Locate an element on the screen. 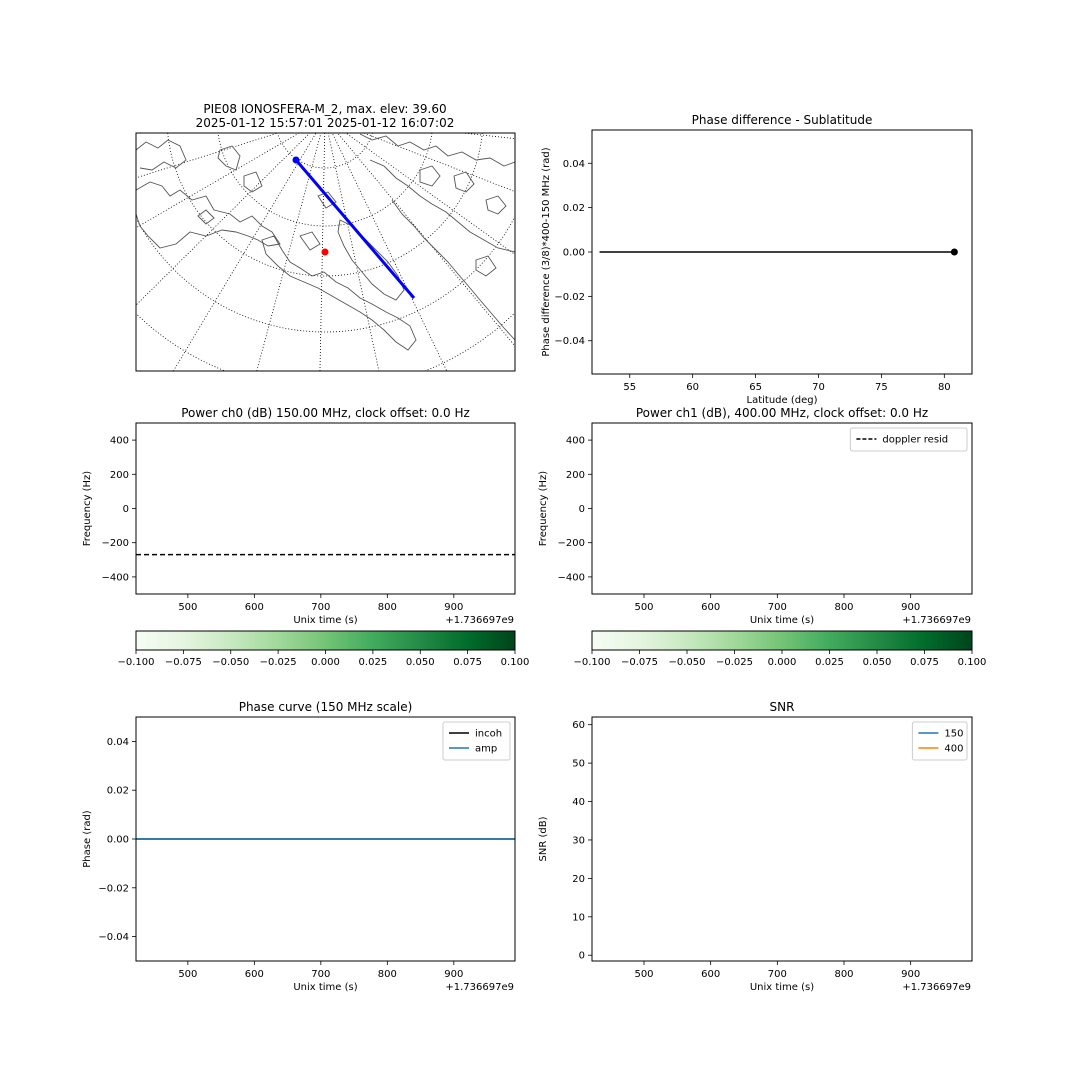 The width and height of the screenshot is (1080, 1080). snr-ytick-label: 30 is located at coordinates (578, 840).